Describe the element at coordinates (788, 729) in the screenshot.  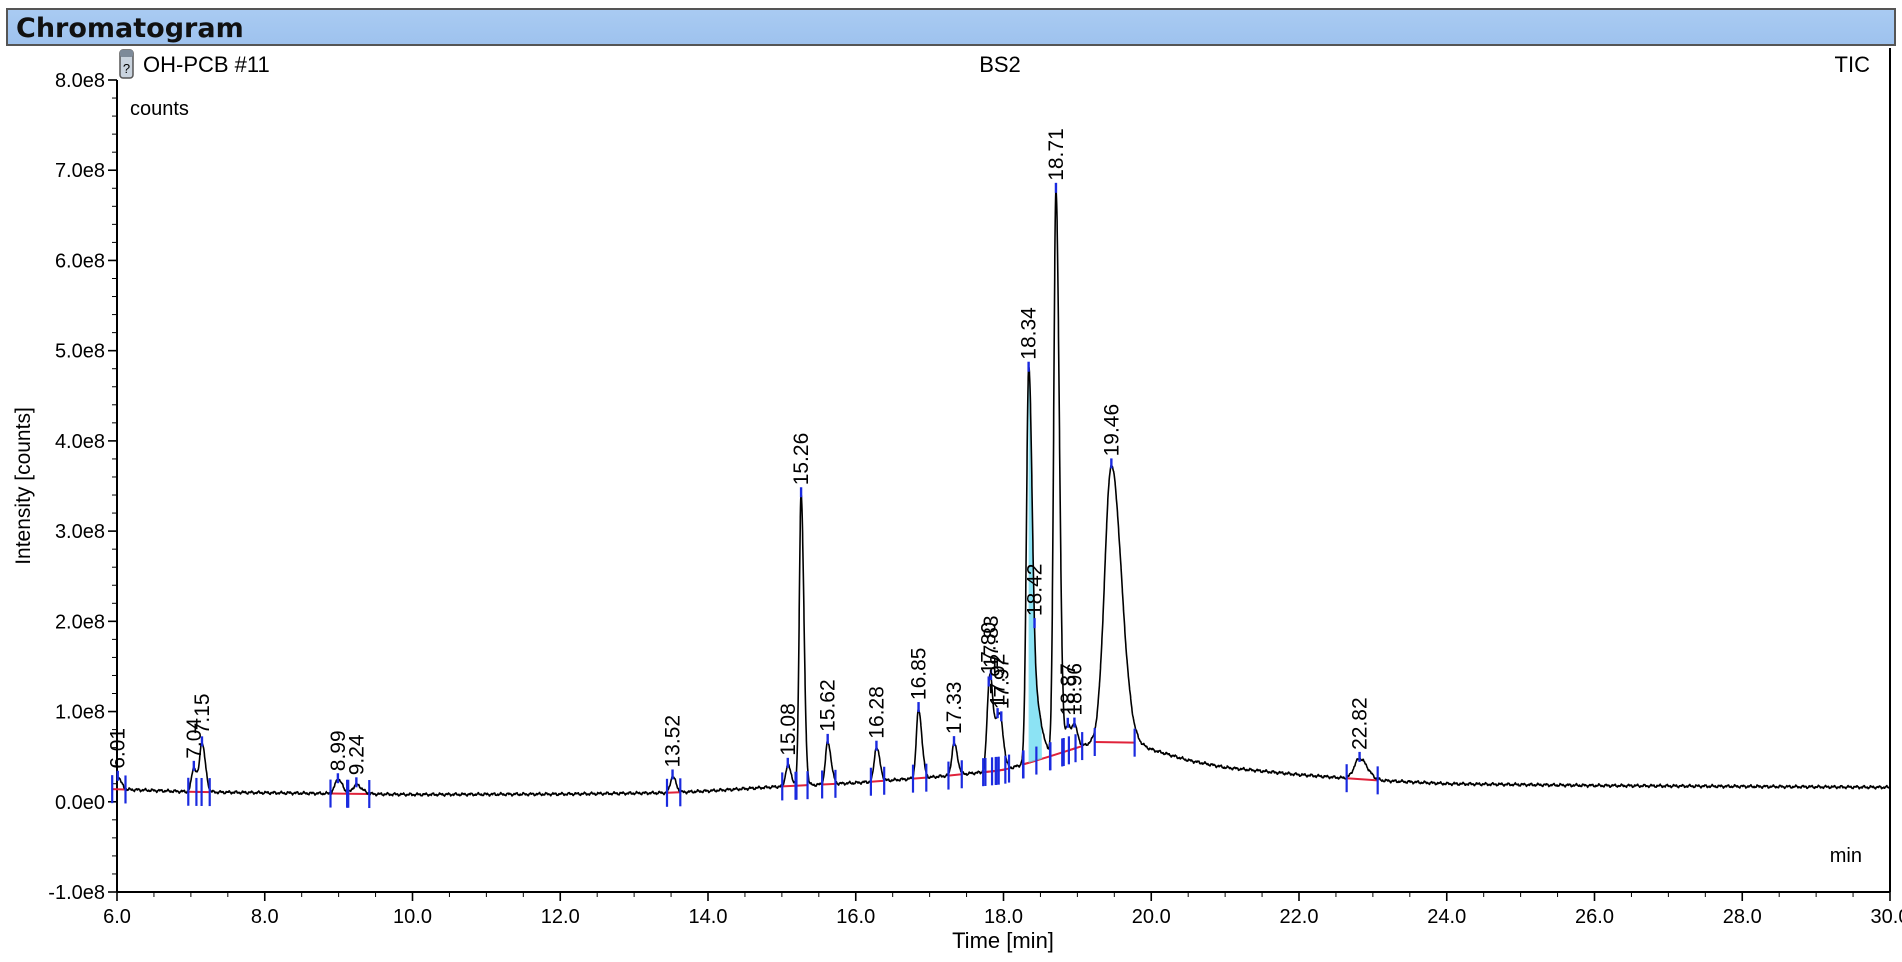
I see `peak-label: 15.08` at that location.